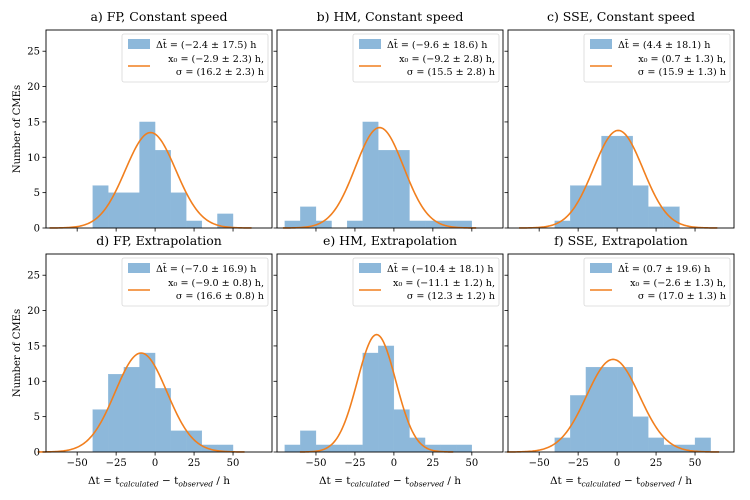  Describe the element at coordinates (621, 240) in the screenshot. I see `panel-title: f) SSE, Extrapolation` at that location.